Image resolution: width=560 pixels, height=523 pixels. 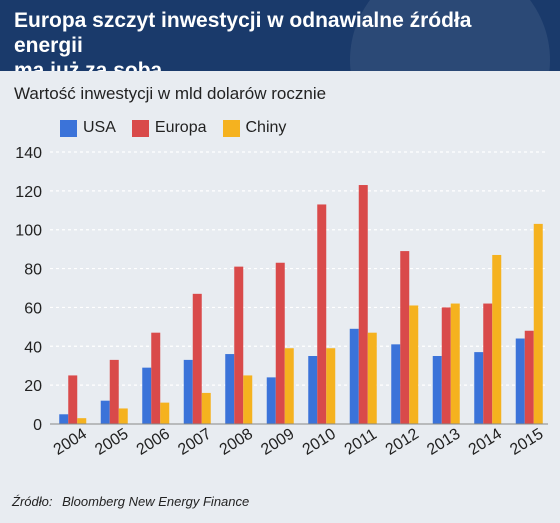 I want to click on chart-legend: USA Europa Chiny, so click(x=181, y=128).